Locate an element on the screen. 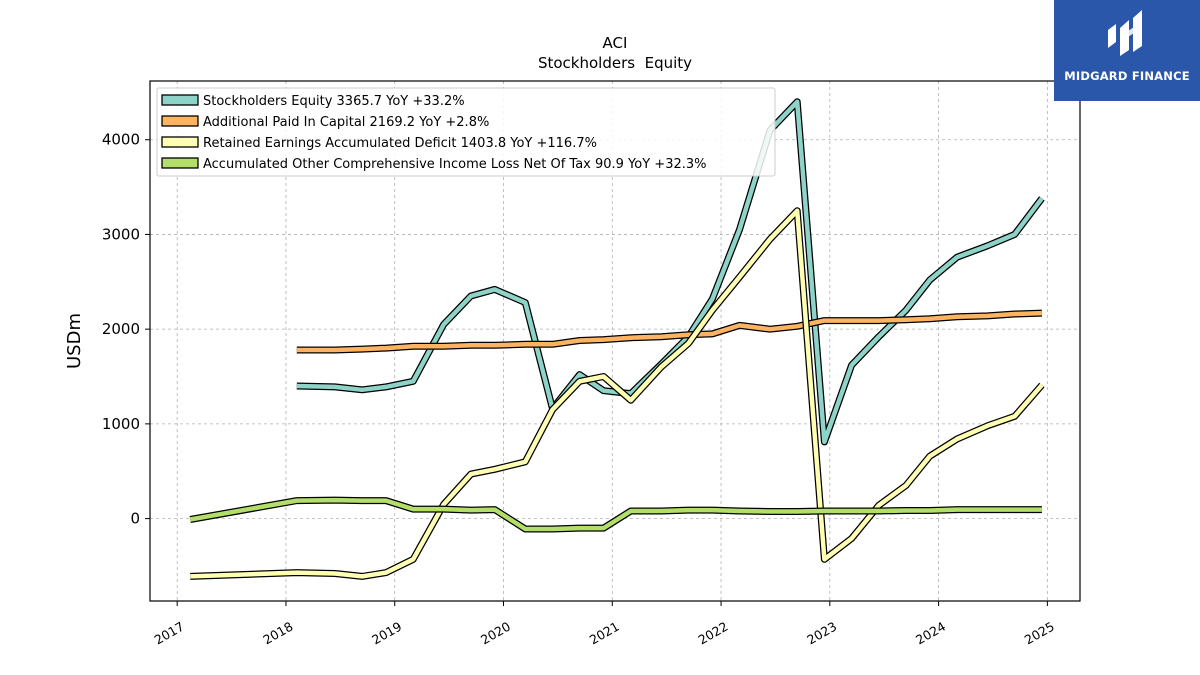  y-tick-label: 4000 is located at coordinates (121, 140).